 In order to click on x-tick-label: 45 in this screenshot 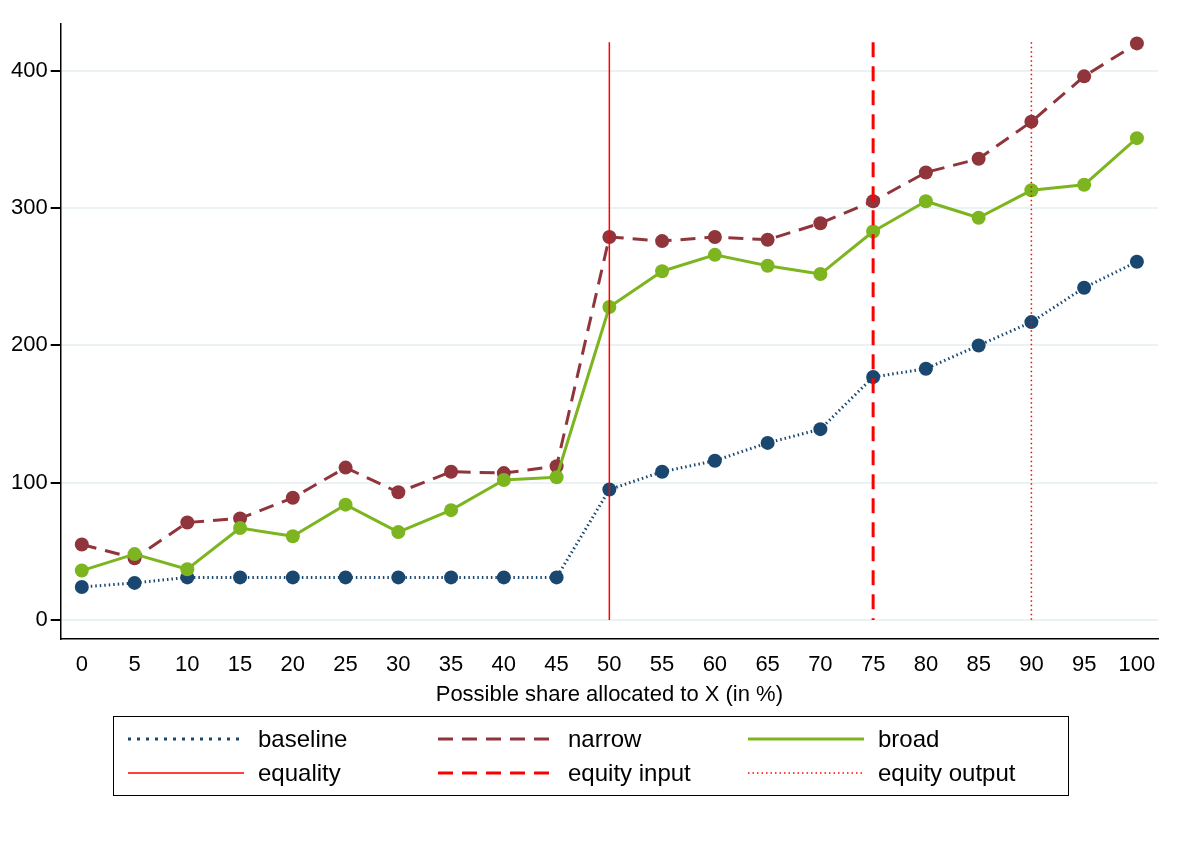, I will do `click(556, 664)`.